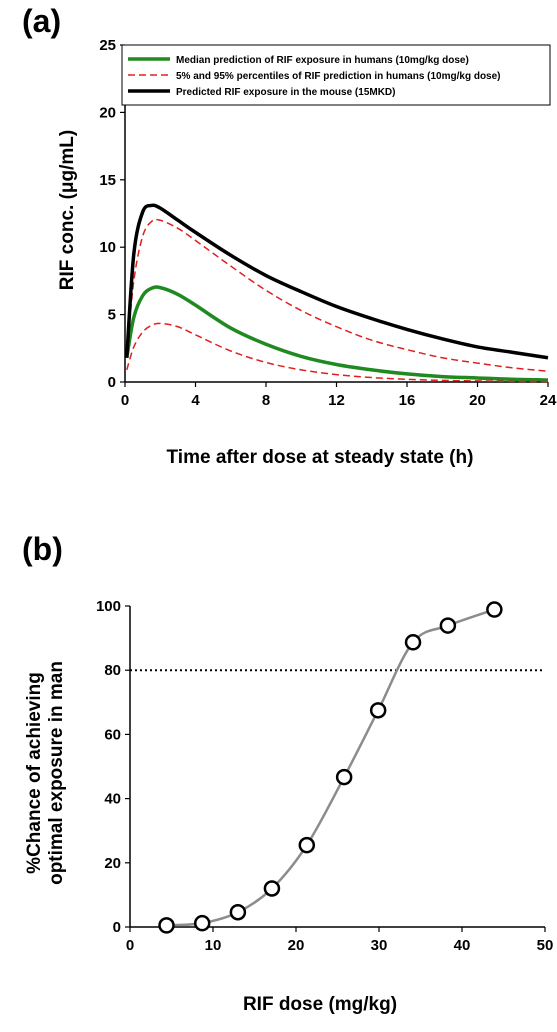 This screenshot has width=557, height=1032. What do you see at coordinates (195, 400) in the screenshot?
I see `panel-a-x-tick-label: 4` at bounding box center [195, 400].